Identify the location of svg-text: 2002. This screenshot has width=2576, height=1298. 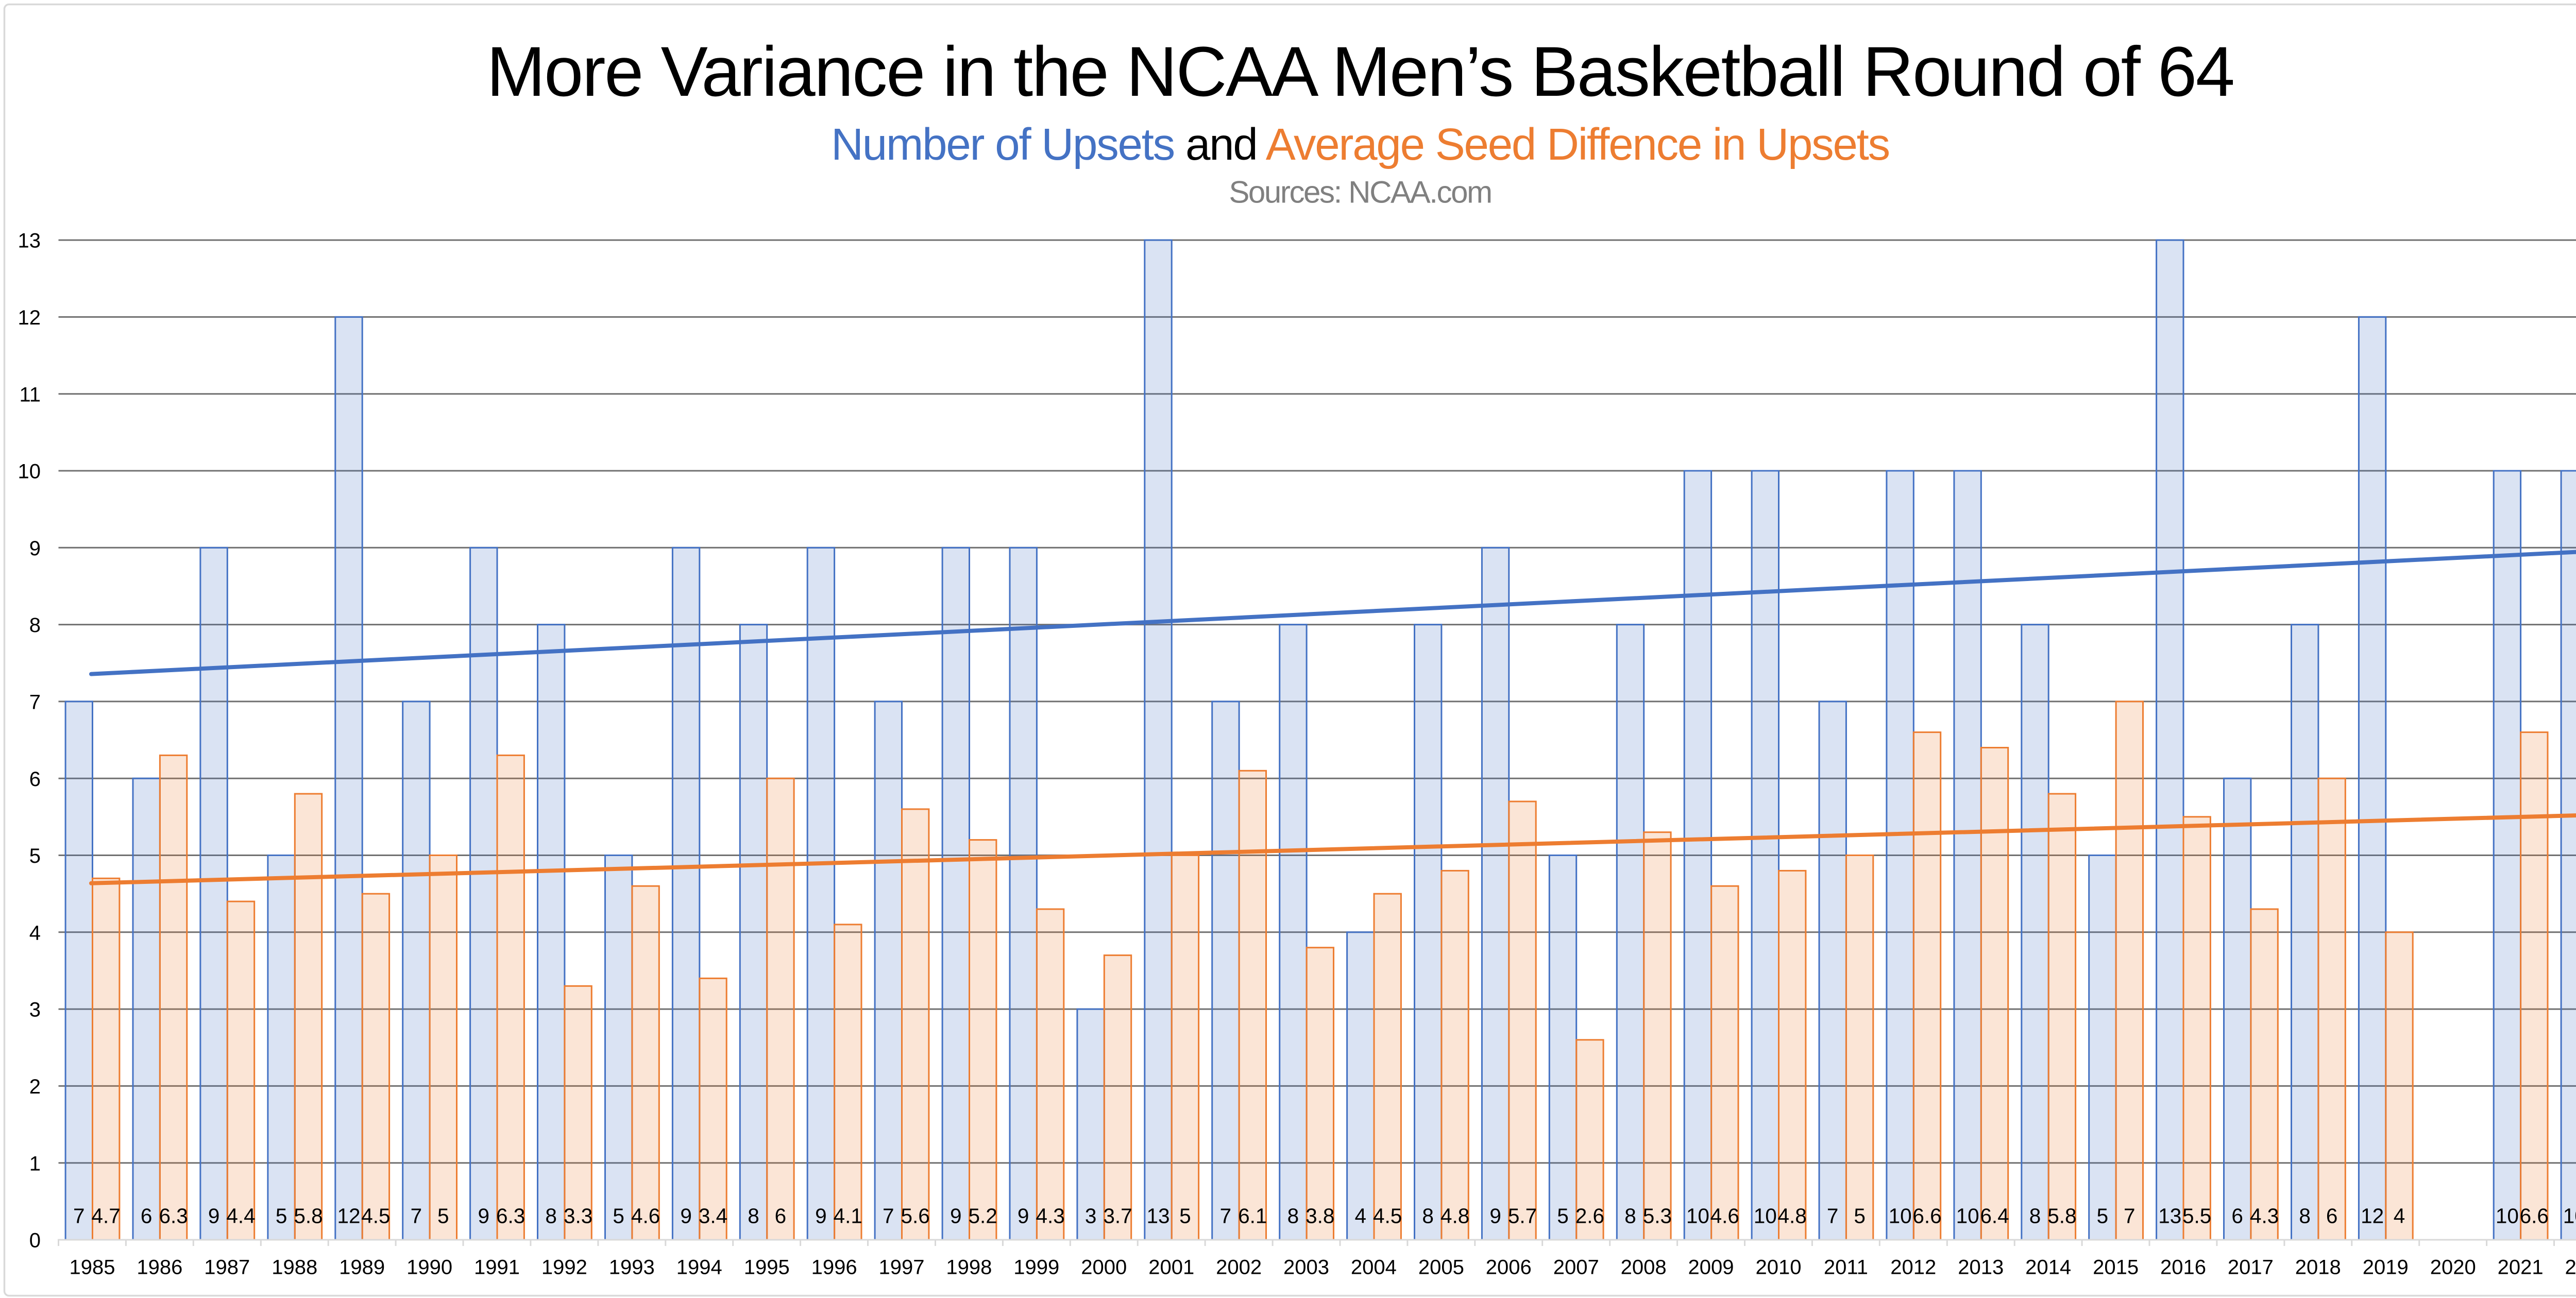
(1239, 1267).